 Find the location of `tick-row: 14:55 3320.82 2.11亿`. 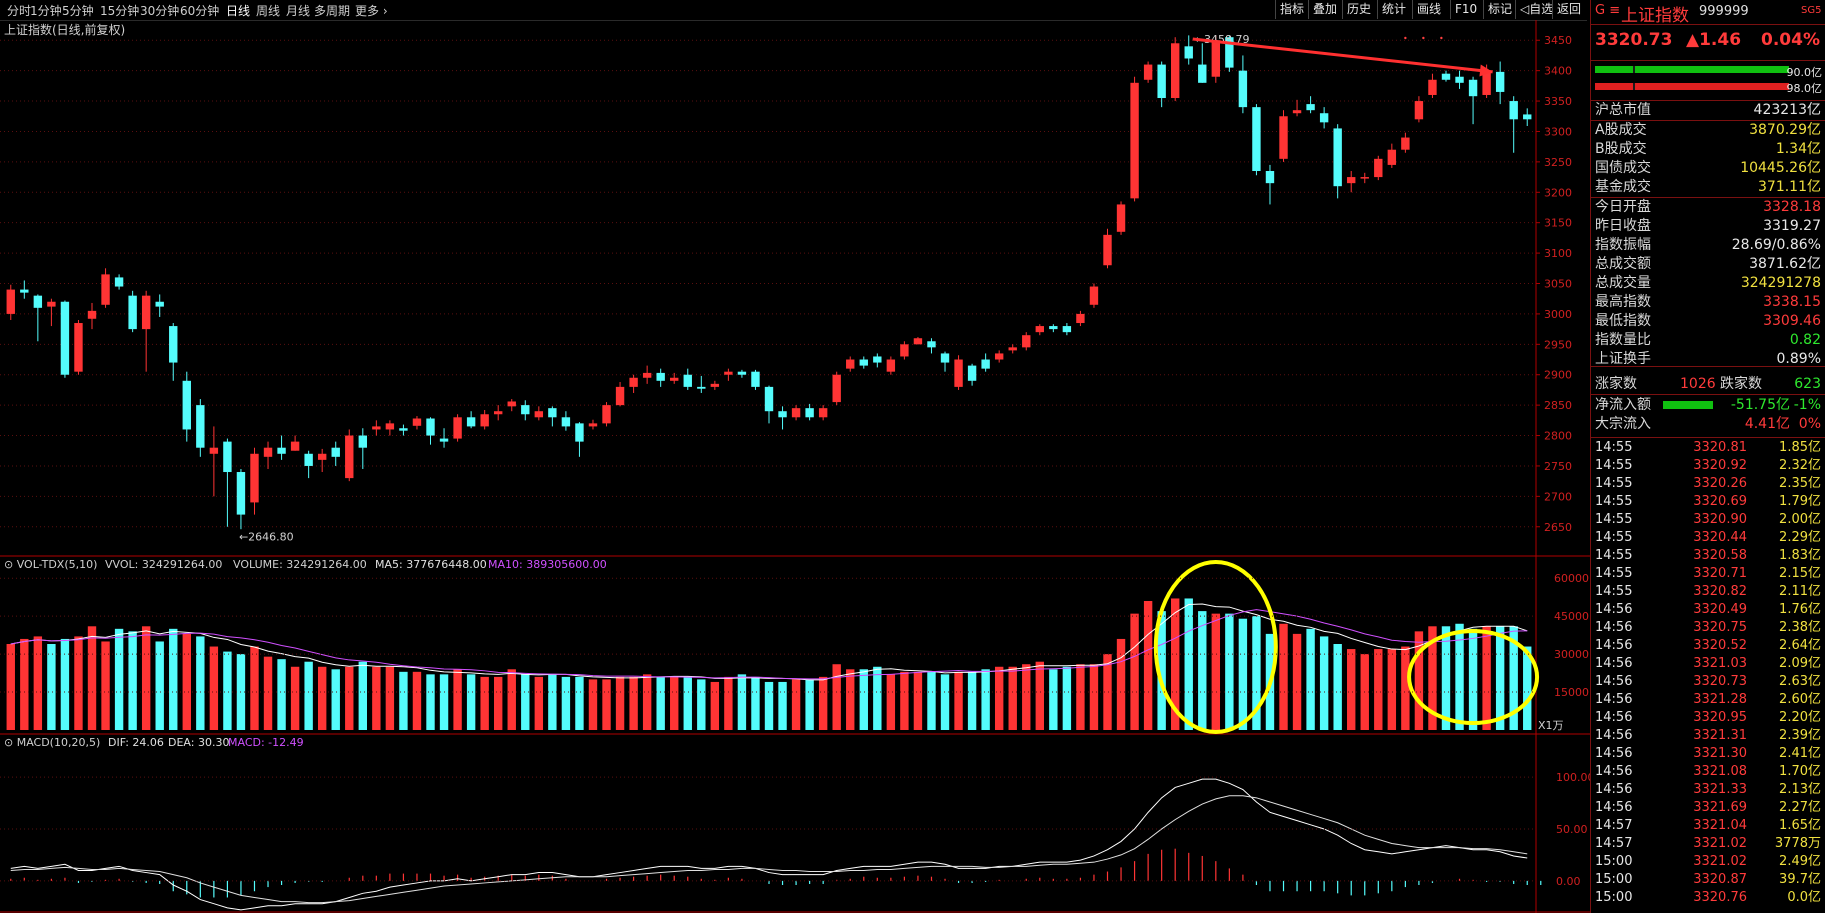

tick-row: 14:55 3320.82 2.11亿 is located at coordinates (1708, 591).